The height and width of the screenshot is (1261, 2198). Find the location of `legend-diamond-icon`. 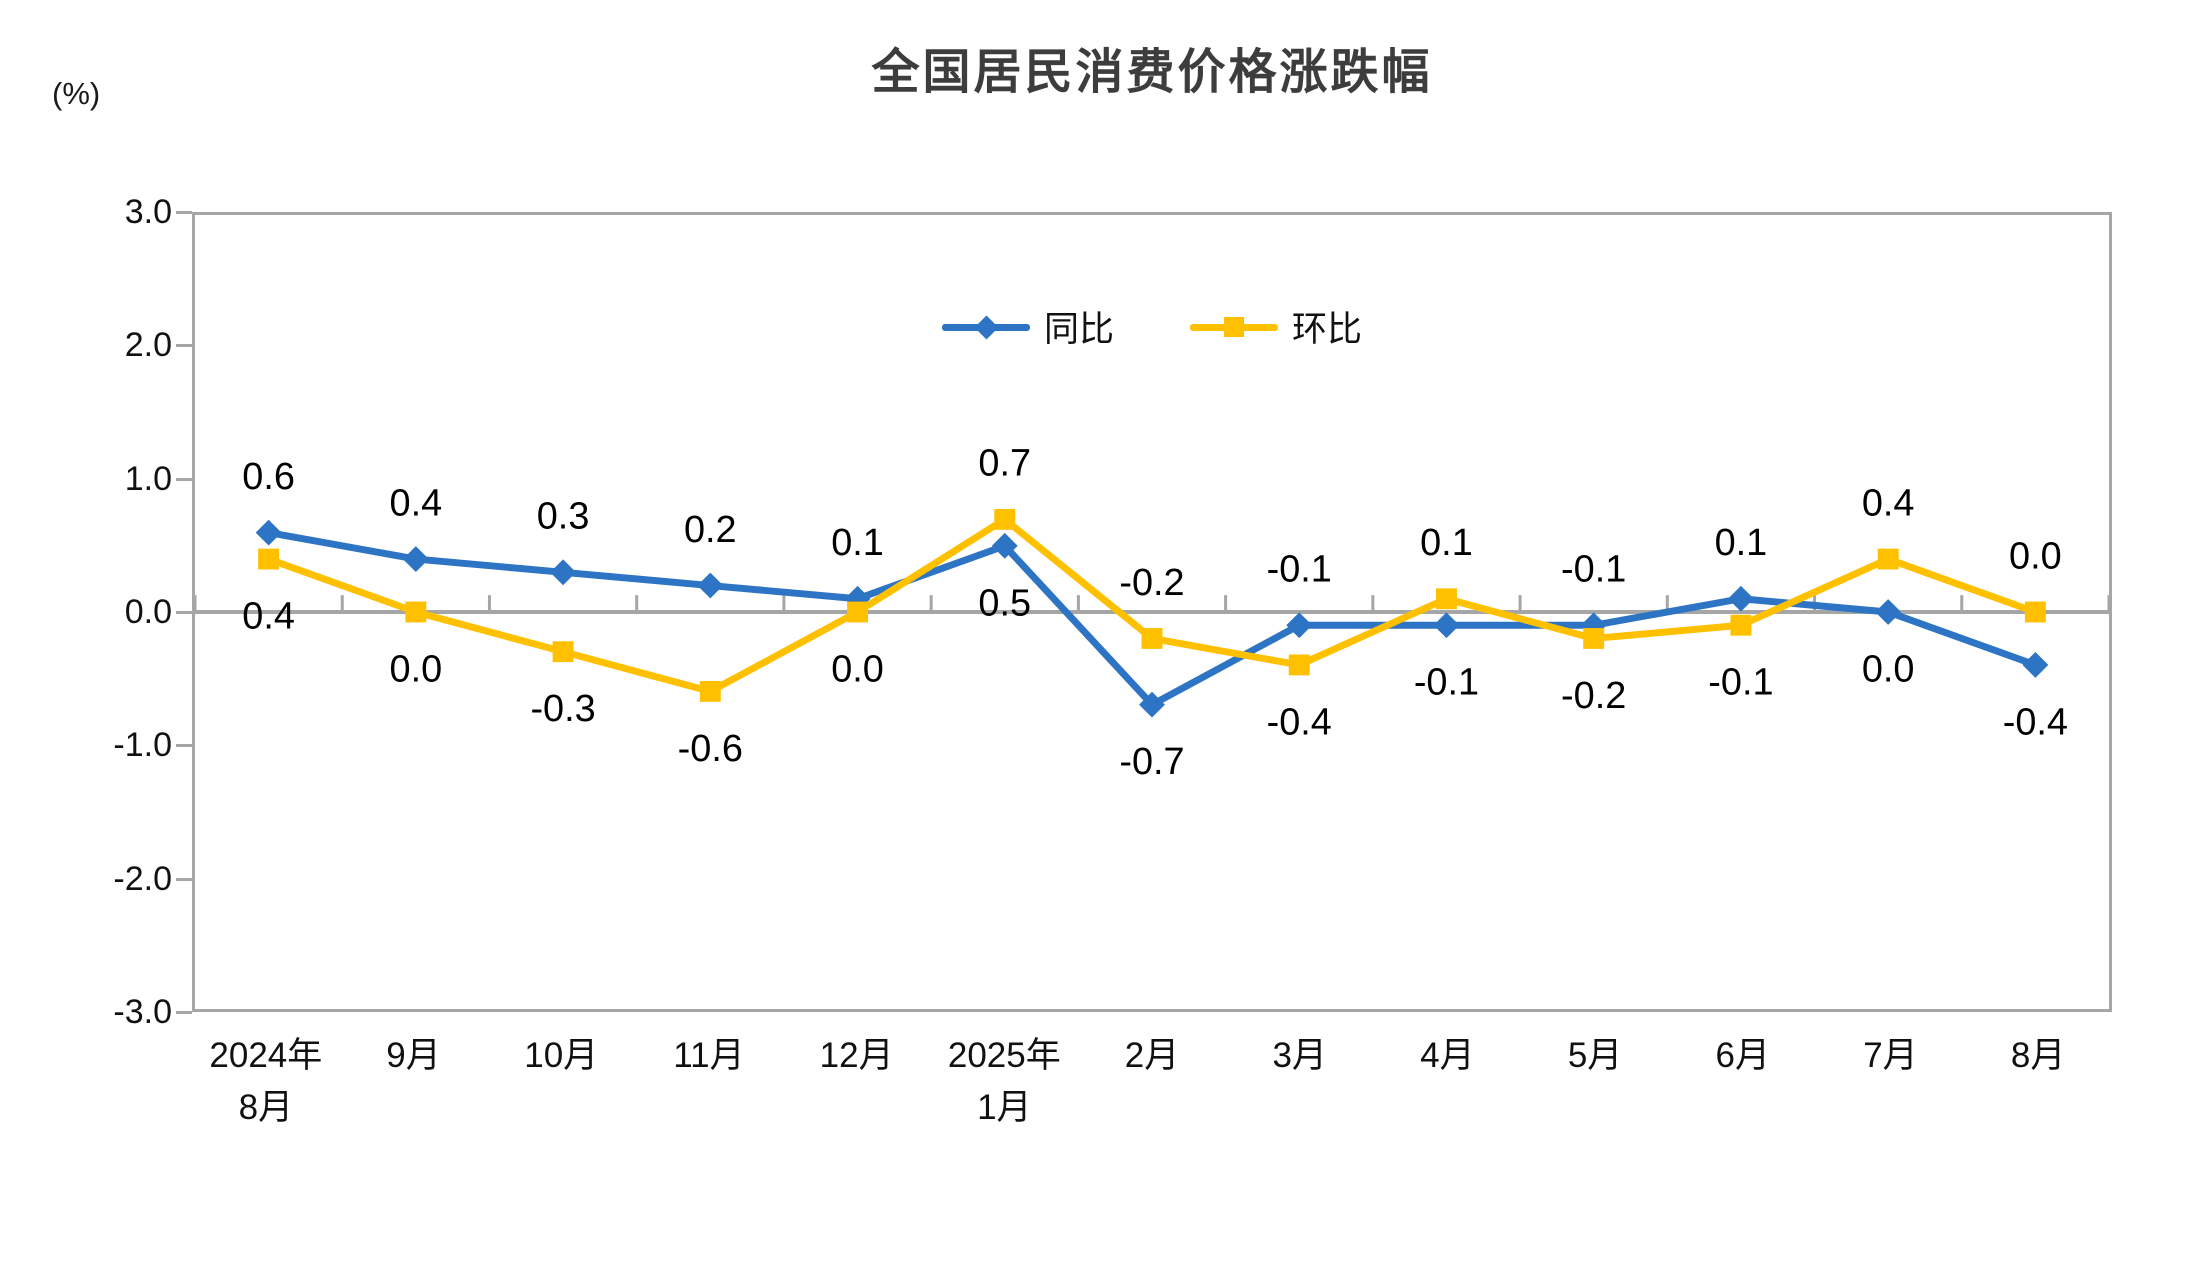

legend-diamond-icon is located at coordinates (985, 327).